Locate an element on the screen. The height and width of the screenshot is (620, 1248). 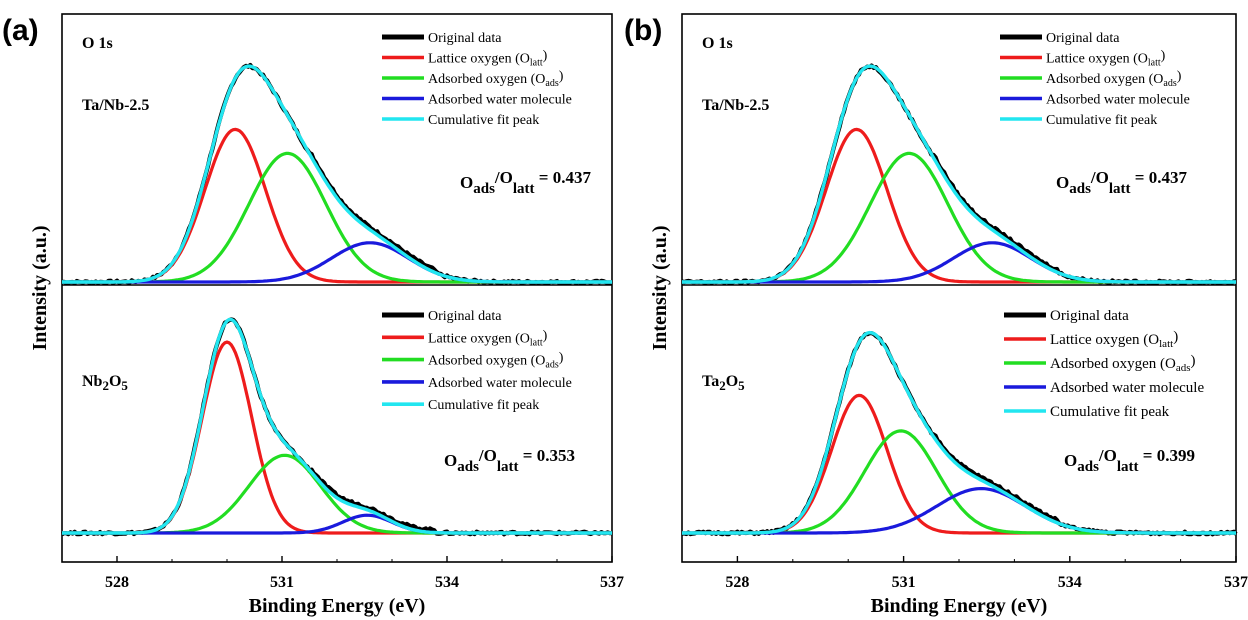
x-axis-label: Binding Energy (eV) is located at coordinates (337, 606).